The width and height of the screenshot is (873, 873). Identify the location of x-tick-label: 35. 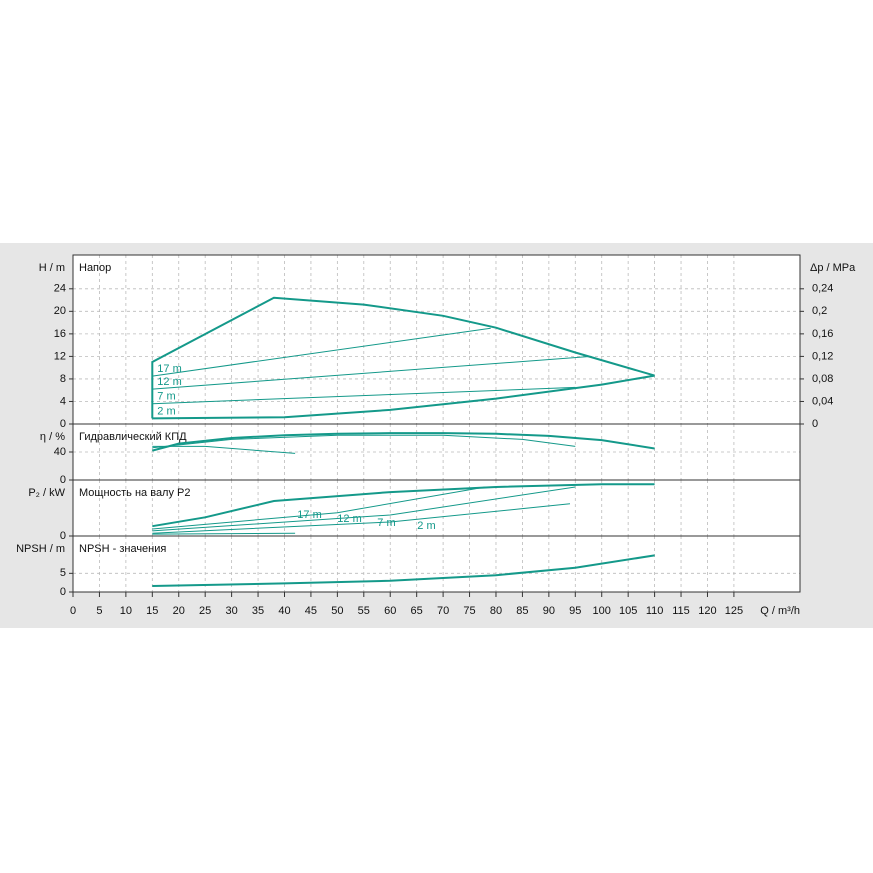
(258, 611).